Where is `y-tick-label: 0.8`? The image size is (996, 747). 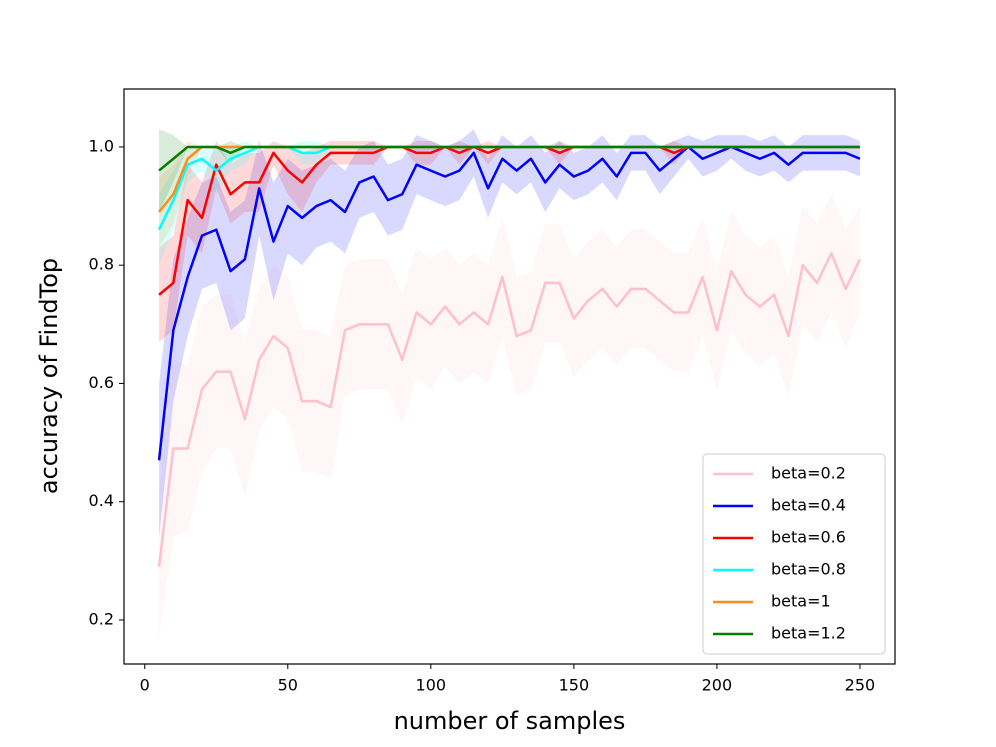 y-tick-label: 0.8 is located at coordinates (101, 264).